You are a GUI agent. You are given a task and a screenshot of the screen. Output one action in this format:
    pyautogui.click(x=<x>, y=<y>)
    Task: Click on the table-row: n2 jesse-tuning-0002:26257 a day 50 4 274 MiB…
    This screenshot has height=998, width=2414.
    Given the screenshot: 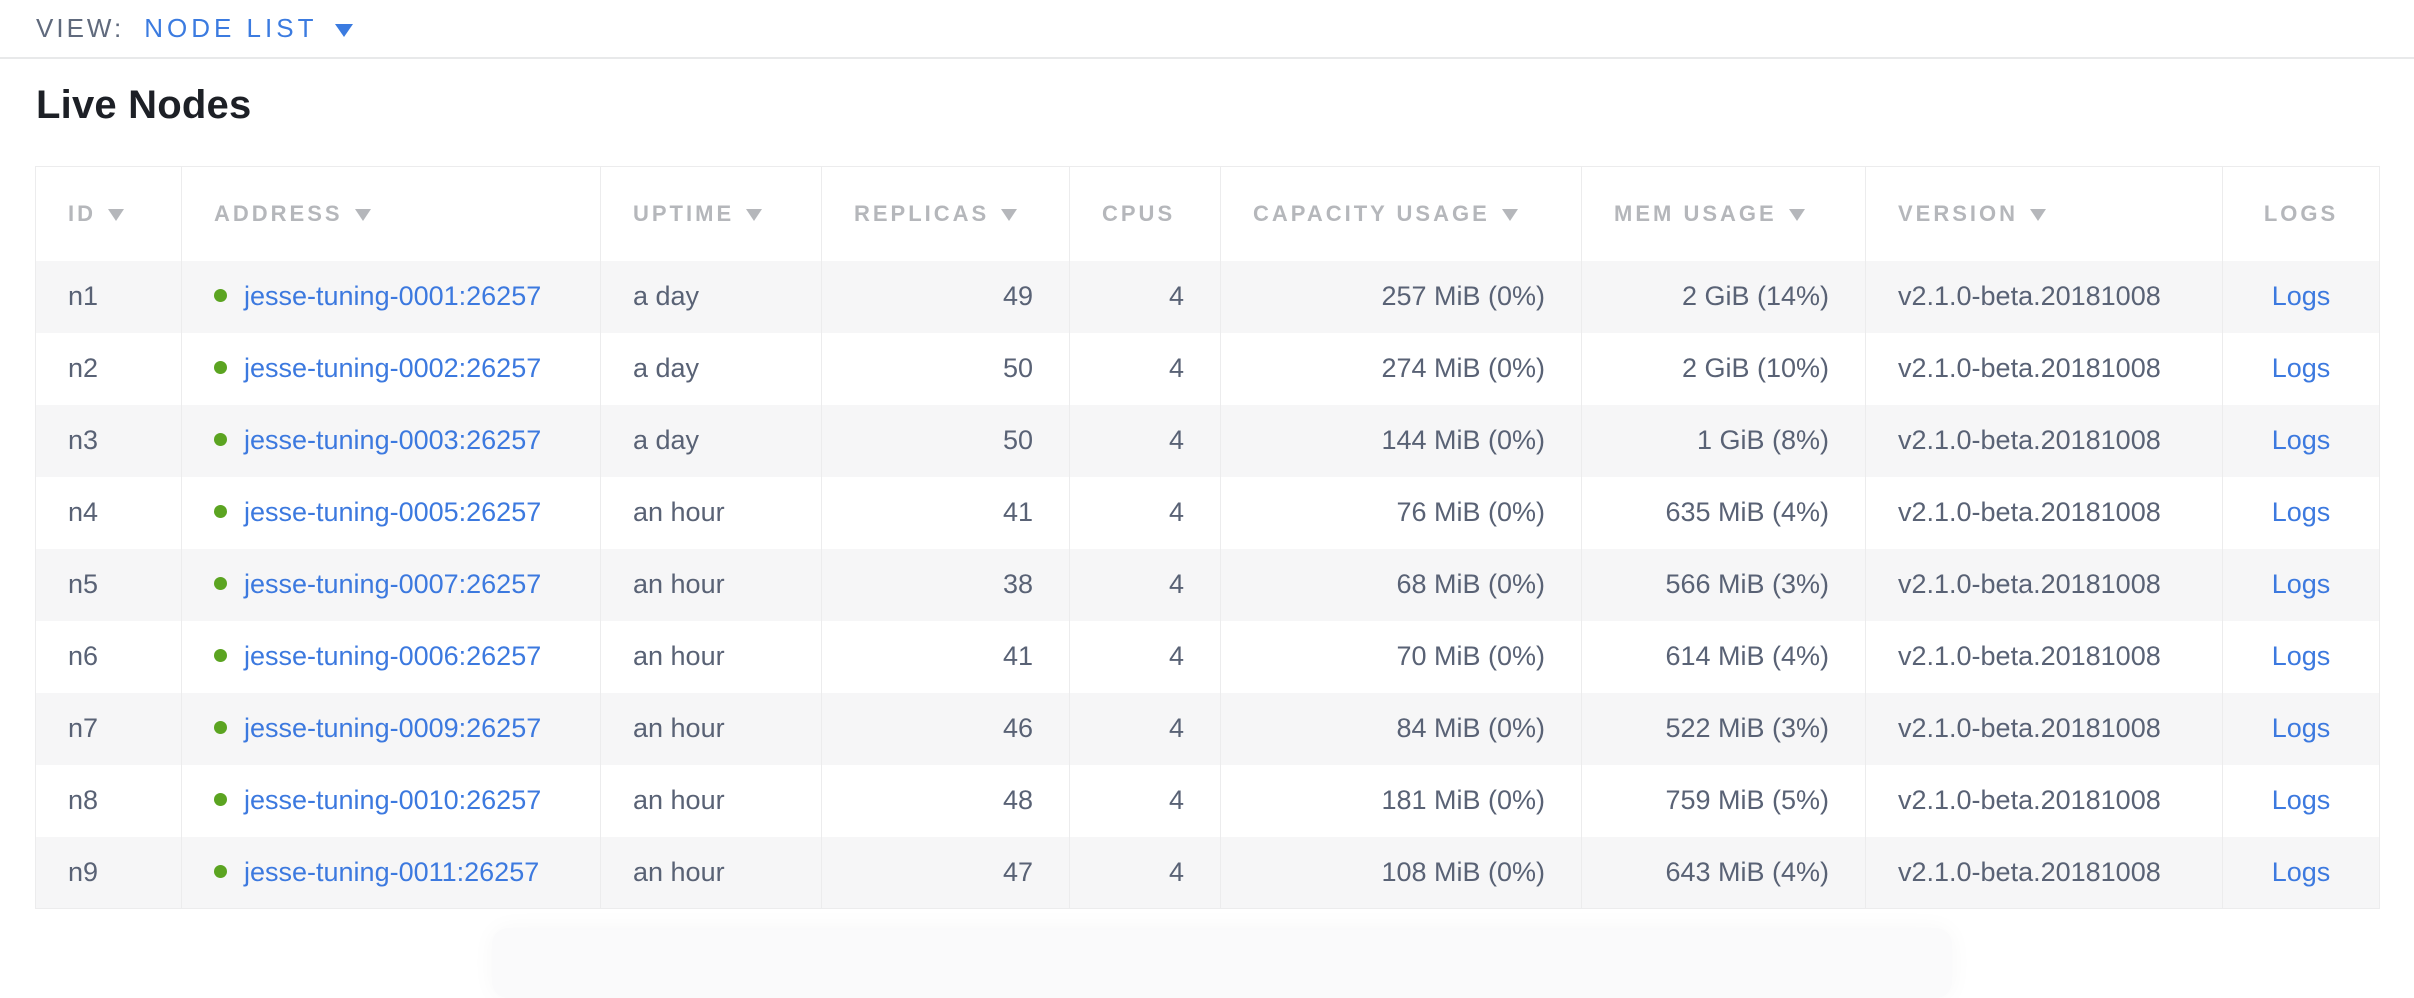 What is the action you would take?
    pyautogui.click(x=1207, y=368)
    